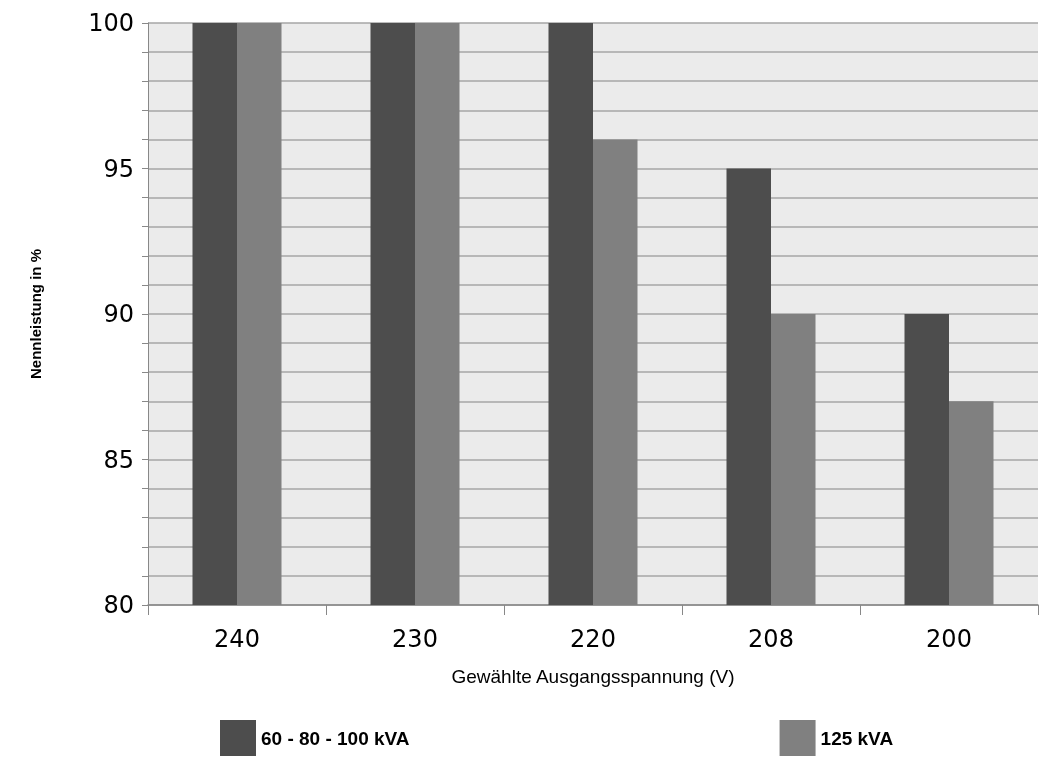 Image resolution: width=1040 pixels, height=769 pixels. I want to click on y-axis-title: Nennleistung in %, so click(35, 314).